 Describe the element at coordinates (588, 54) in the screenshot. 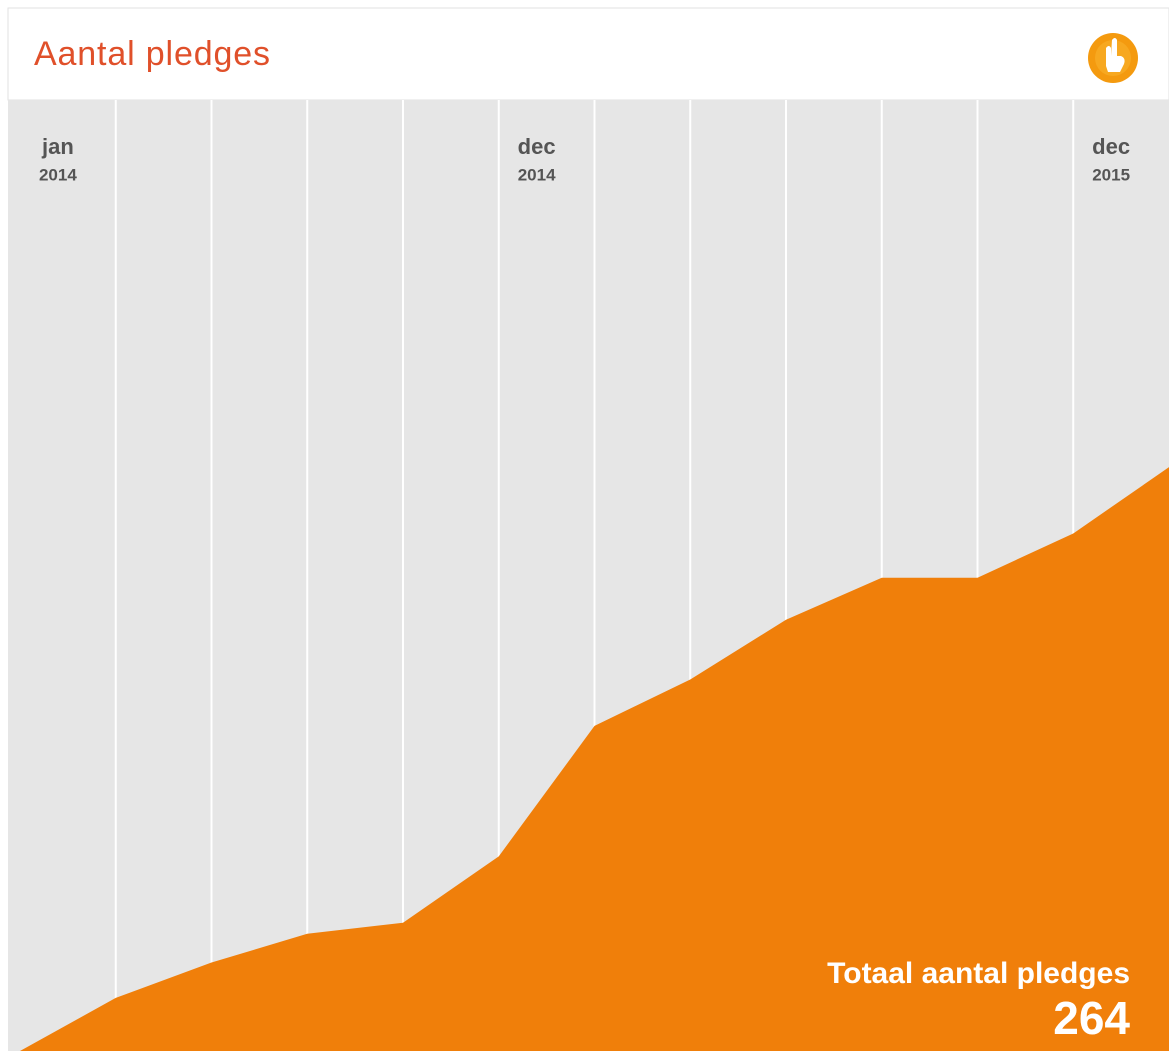

I see `header` at that location.